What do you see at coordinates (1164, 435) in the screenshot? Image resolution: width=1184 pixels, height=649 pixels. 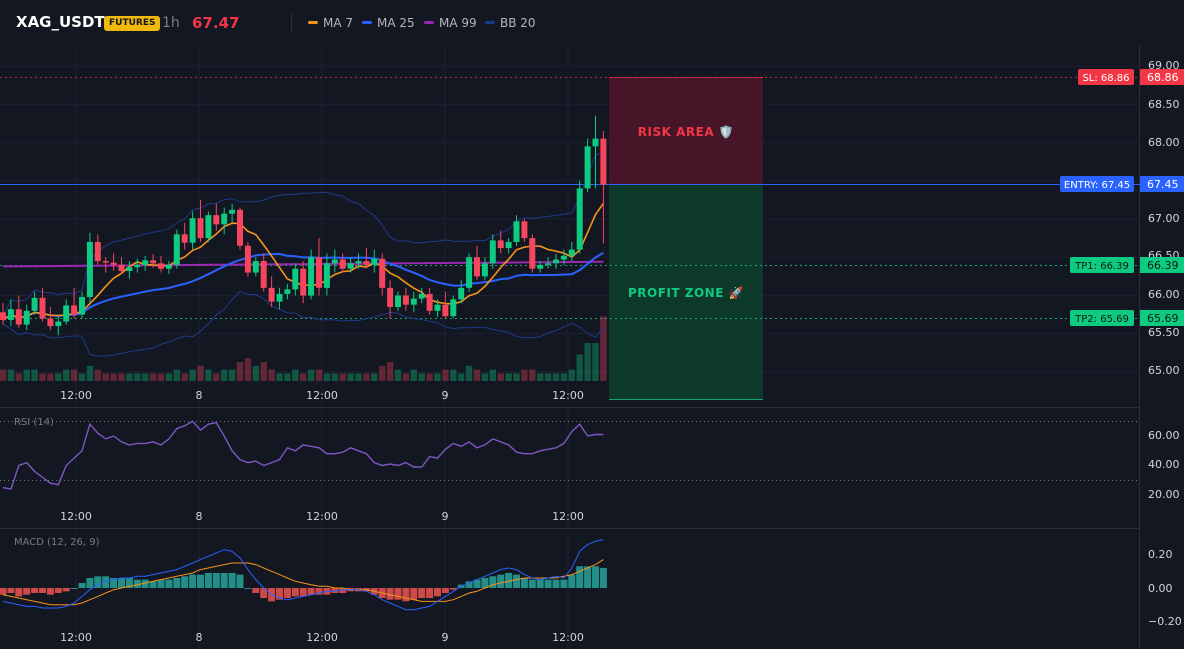 I see `rsi-tick: 60.00` at bounding box center [1164, 435].